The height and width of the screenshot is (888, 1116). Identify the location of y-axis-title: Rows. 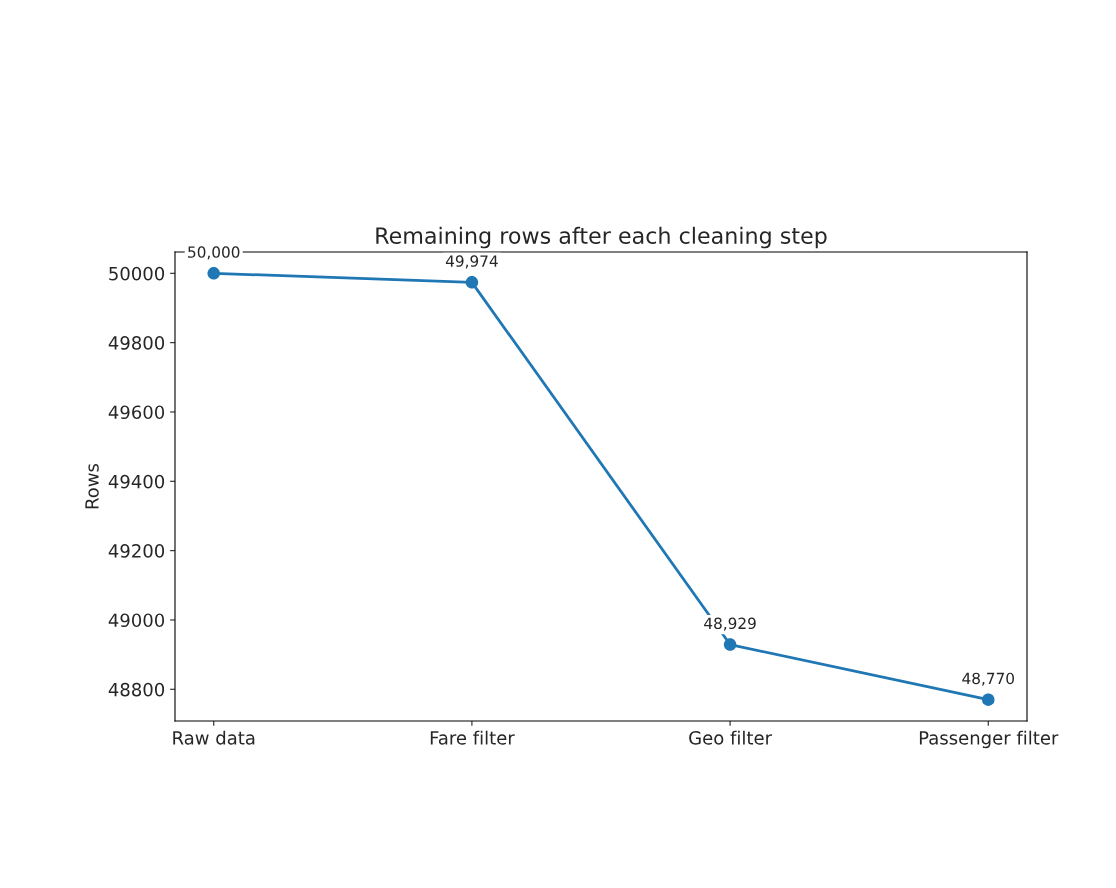
(92, 486).